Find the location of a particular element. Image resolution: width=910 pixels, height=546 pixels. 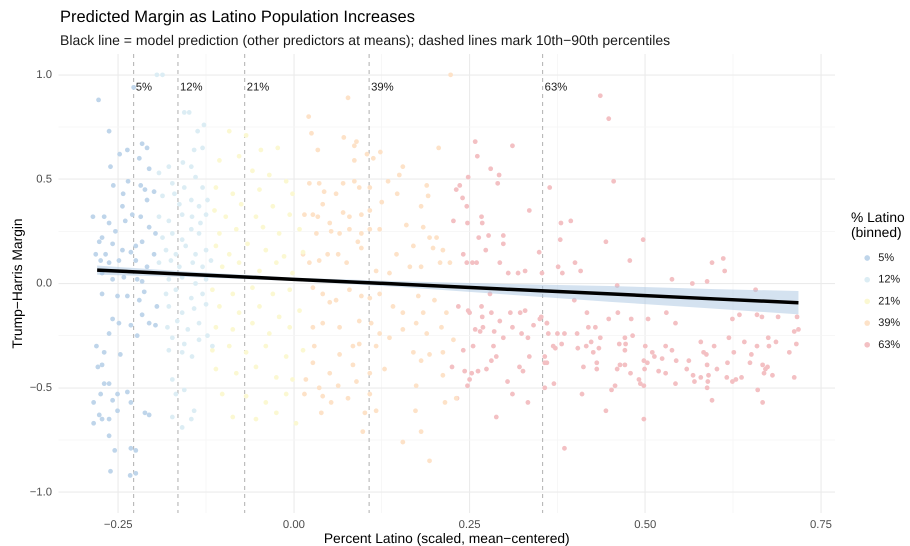

annotation: 39% is located at coordinates (382, 88).